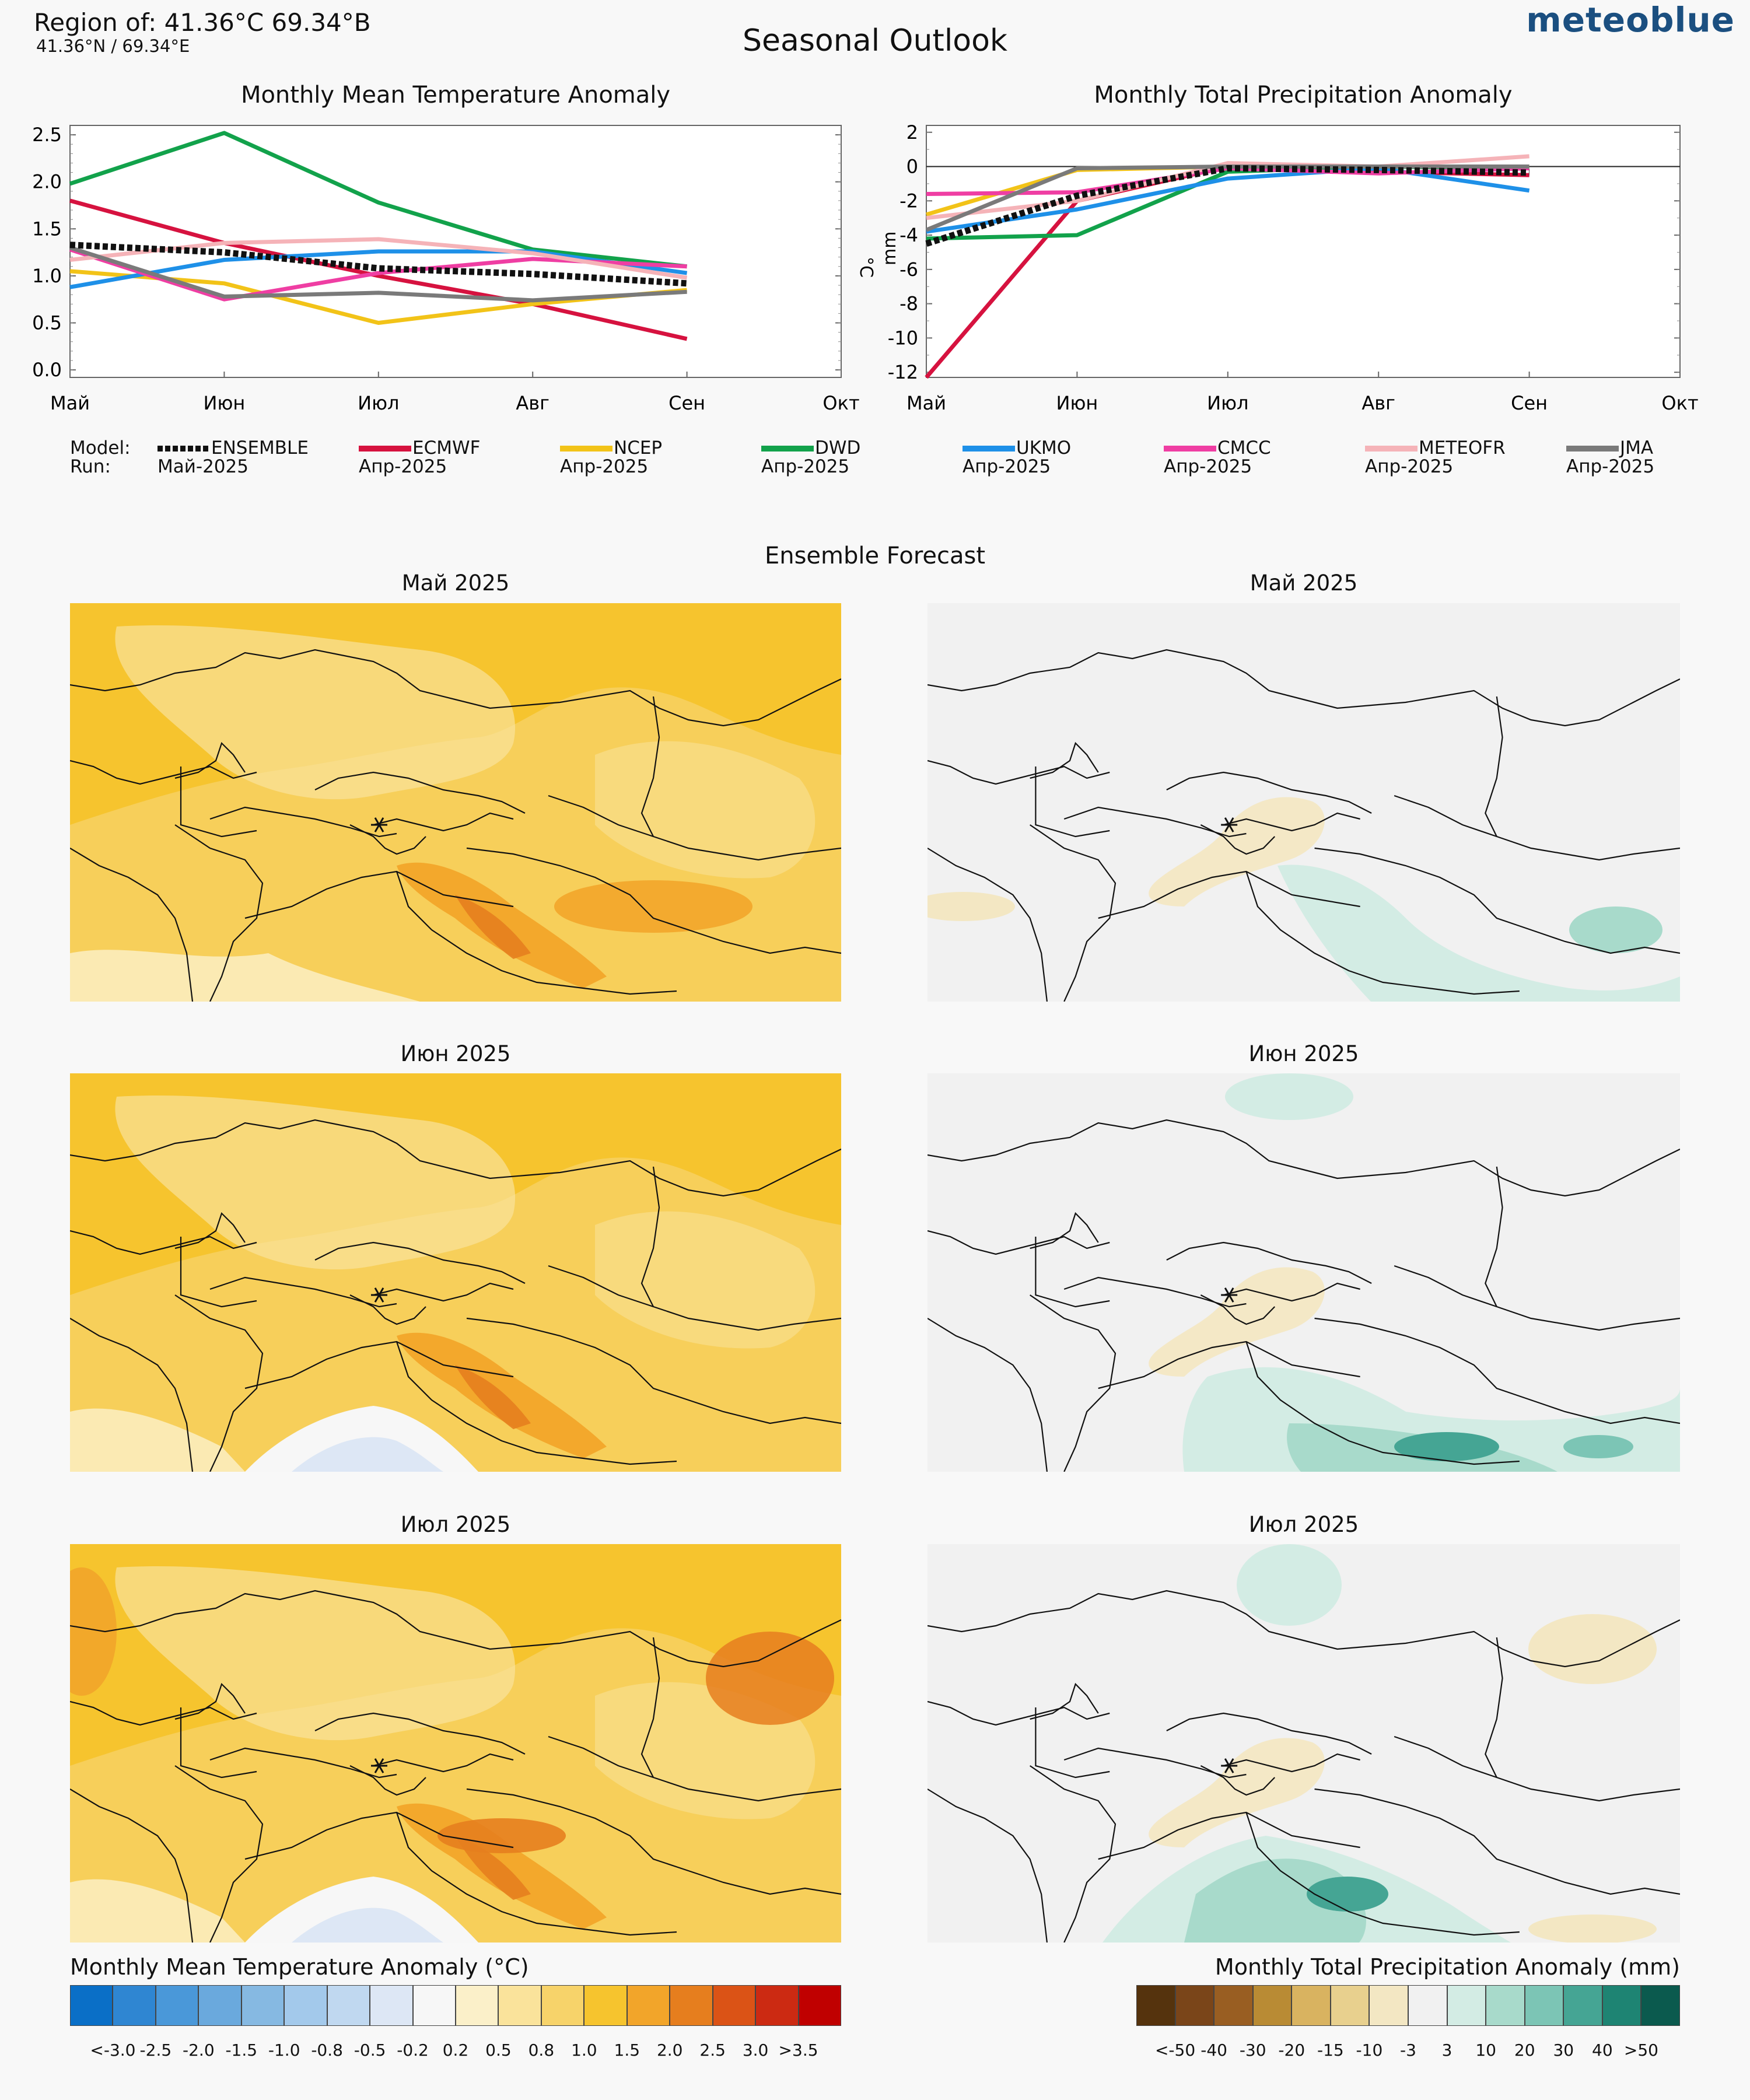 The image size is (1750, 2100). Describe the element at coordinates (903, 372) in the screenshot. I see `ytick-label: -12` at that location.